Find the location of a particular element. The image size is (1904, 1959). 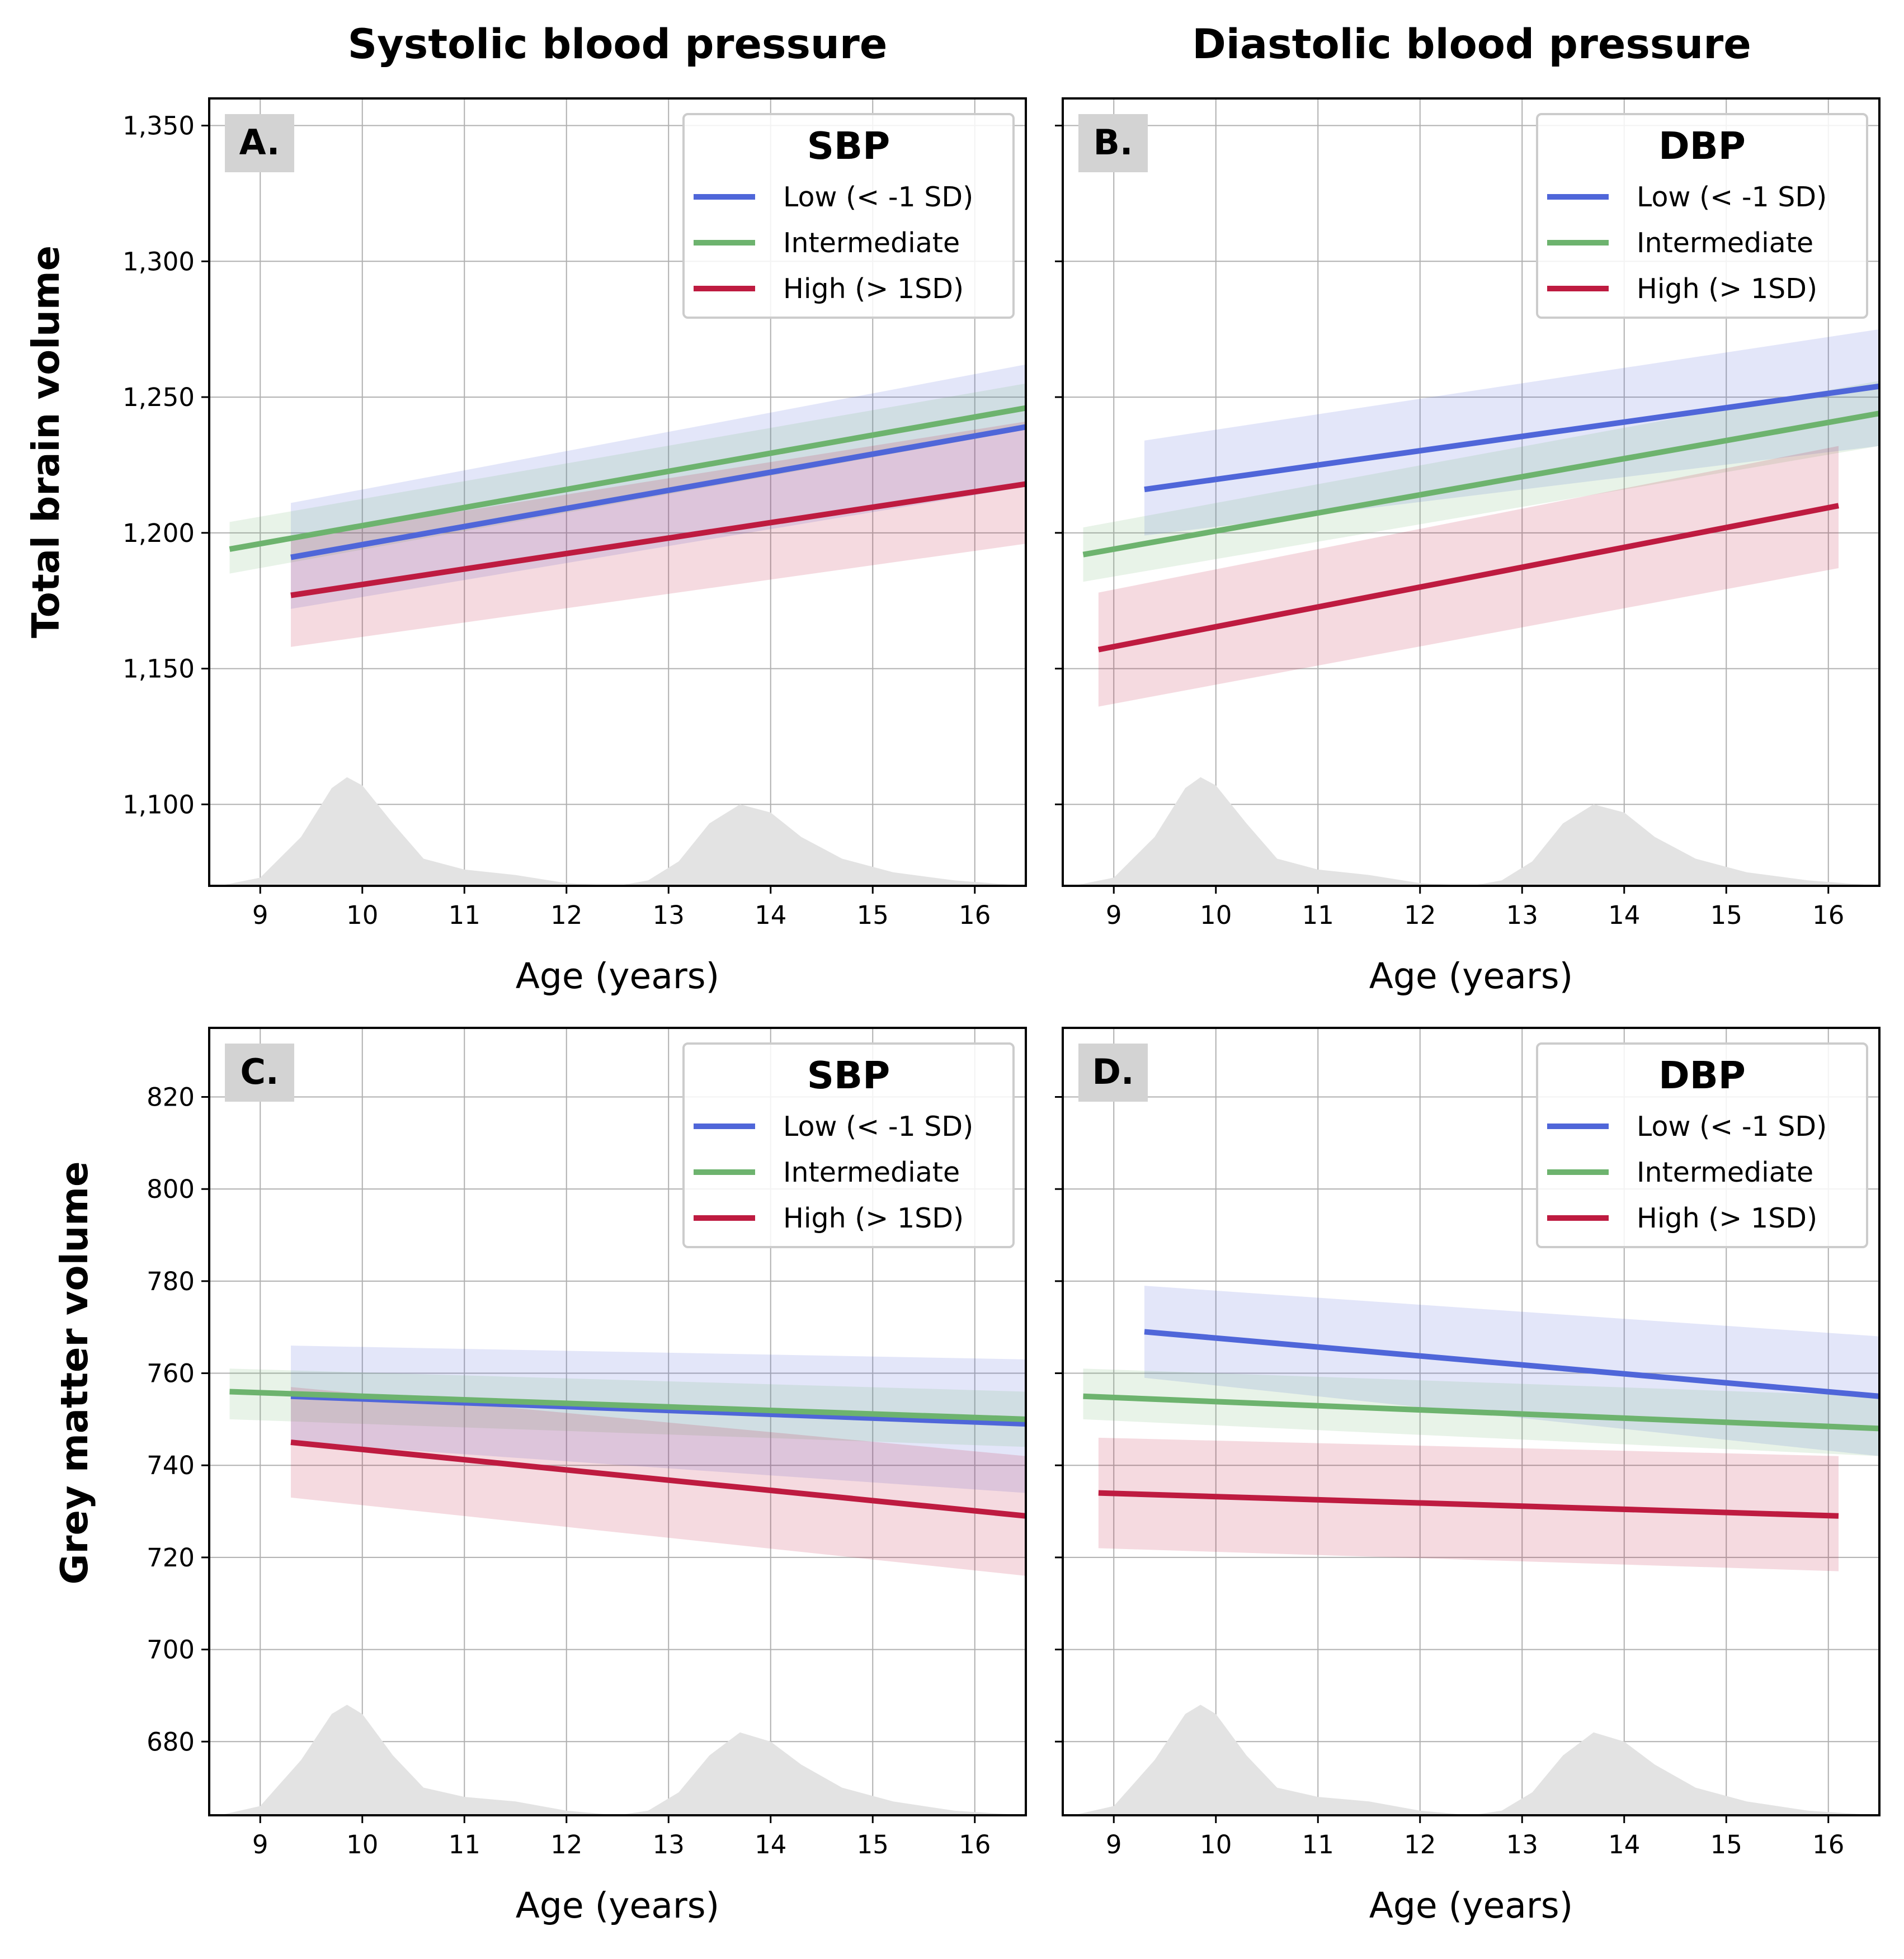

y-tick-label: 1,250 is located at coordinates (158, 397).